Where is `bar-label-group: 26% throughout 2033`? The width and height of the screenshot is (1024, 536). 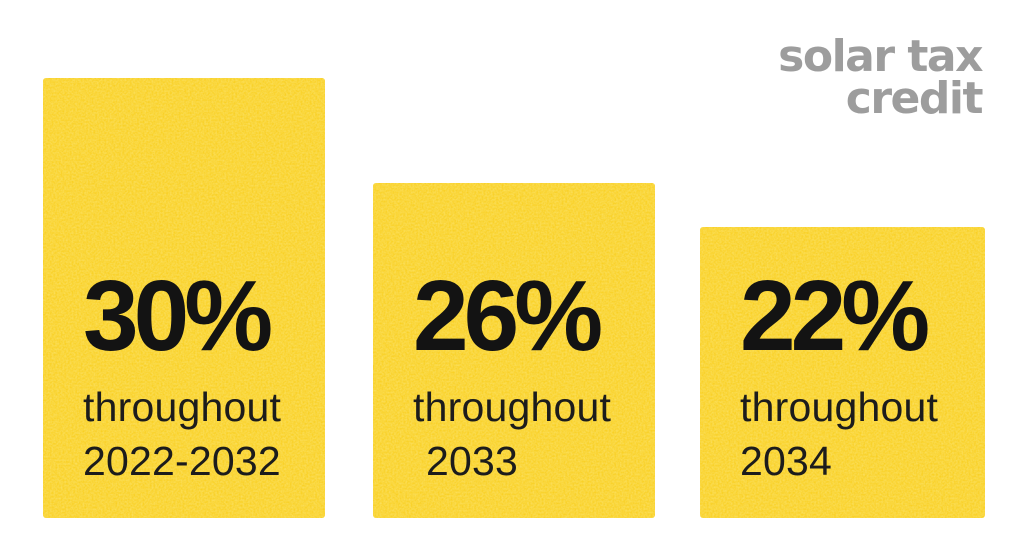
bar-label-group: 26% throughout 2033 is located at coordinates (531, 377).